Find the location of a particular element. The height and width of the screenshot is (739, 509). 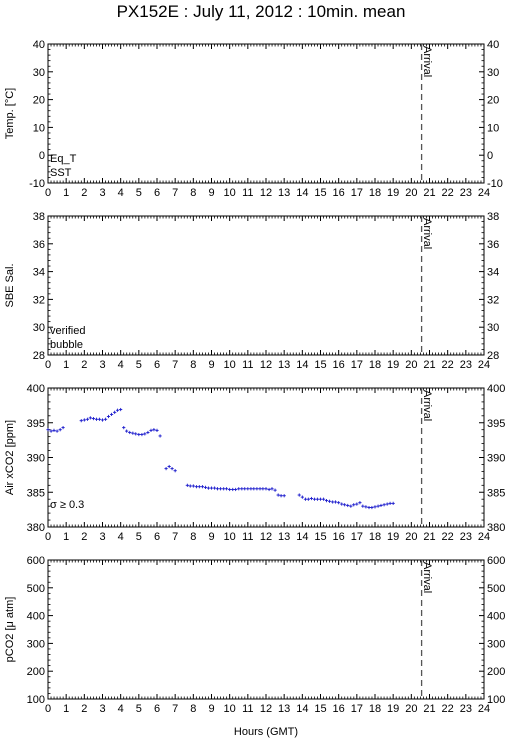

x-tick-label: 0 is located at coordinates (48, 365).